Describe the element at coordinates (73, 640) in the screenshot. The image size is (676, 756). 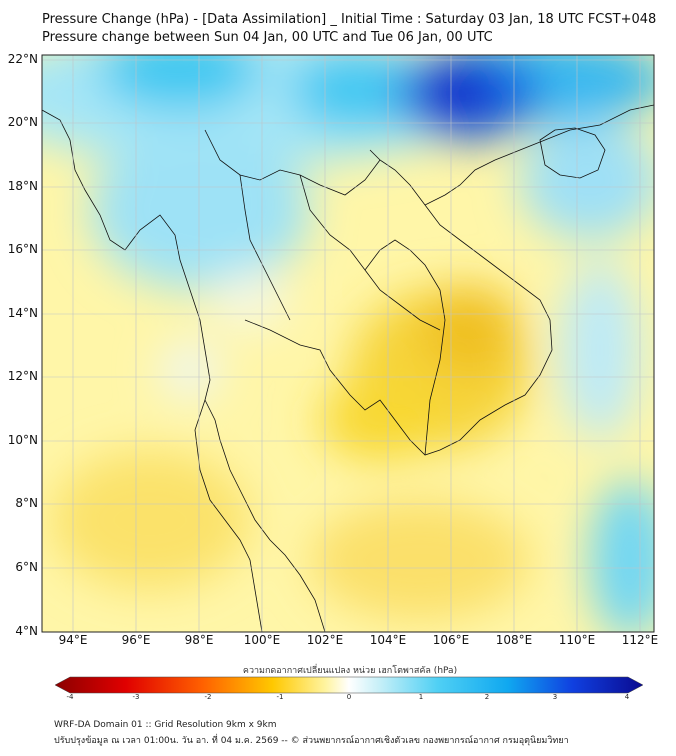
I see `lon-label: 94°E` at that location.